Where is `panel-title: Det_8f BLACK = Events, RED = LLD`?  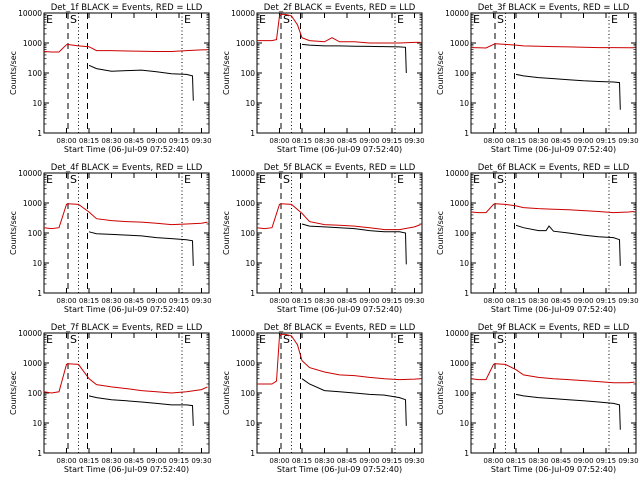
panel-title: Det_8f BLACK = Events, RED = LLD is located at coordinates (340, 328).